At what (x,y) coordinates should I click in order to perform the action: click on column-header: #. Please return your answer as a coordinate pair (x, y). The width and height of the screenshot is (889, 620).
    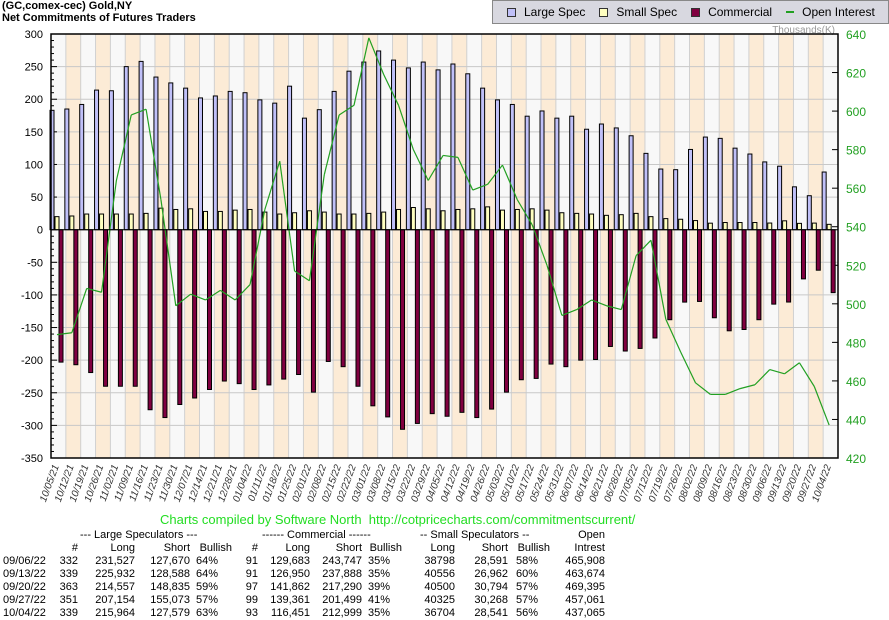
    Looking at the image, I should click on (254, 548).